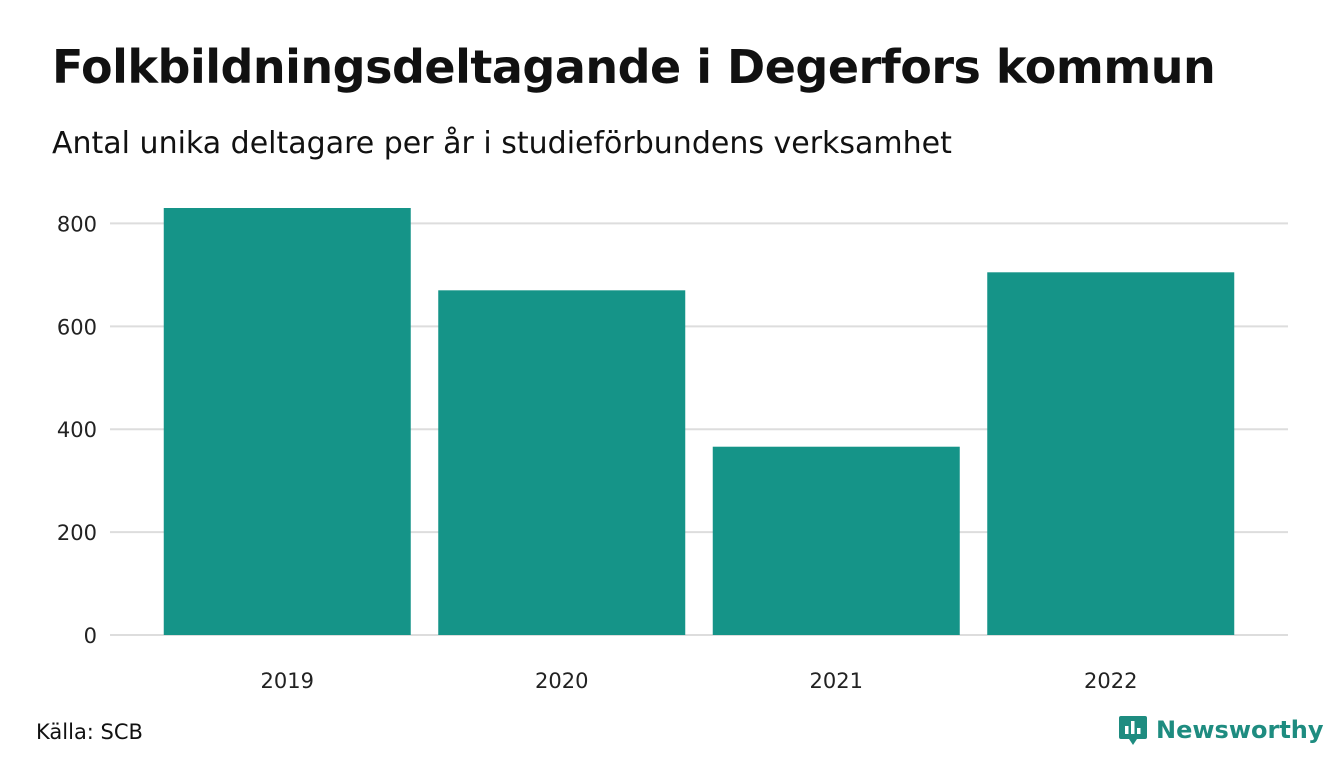 The width and height of the screenshot is (1340, 780). Describe the element at coordinates (1110, 681) in the screenshot. I see `x-tick-label: 2022` at that location.